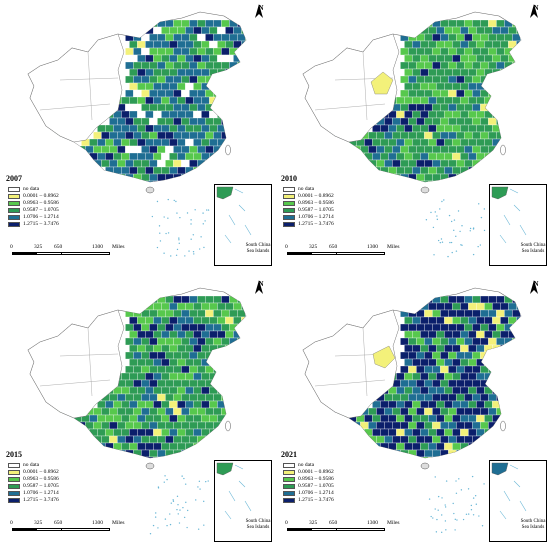 Image resolution: width=550 pixels, height=552 pixels. Describe the element at coordinates (308, 189) in the screenshot. I see `legend-row: no data` at that location.